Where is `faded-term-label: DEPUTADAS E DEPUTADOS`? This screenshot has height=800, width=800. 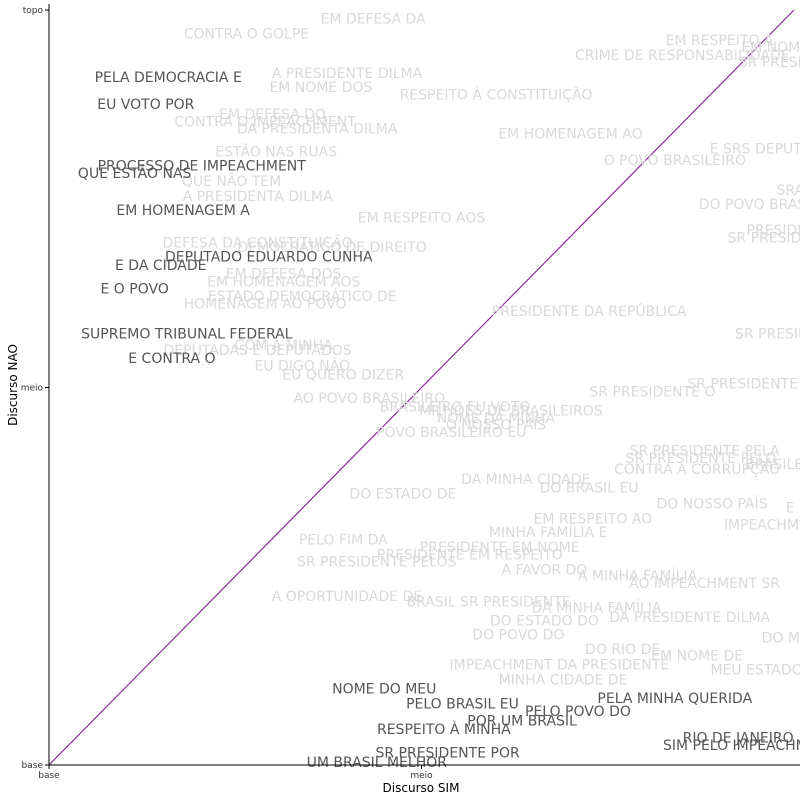
faded-term-label: DEPUTADAS E DEPUTADOS is located at coordinates (258, 351).